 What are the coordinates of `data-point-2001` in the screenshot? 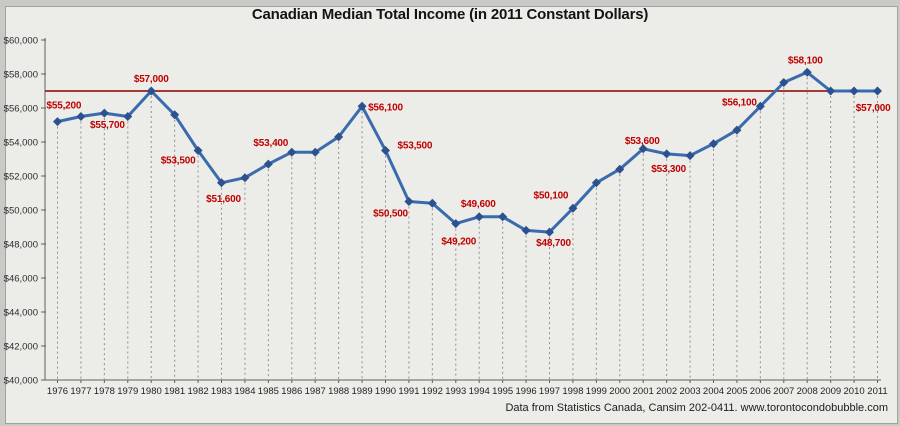 It's located at (643, 149).